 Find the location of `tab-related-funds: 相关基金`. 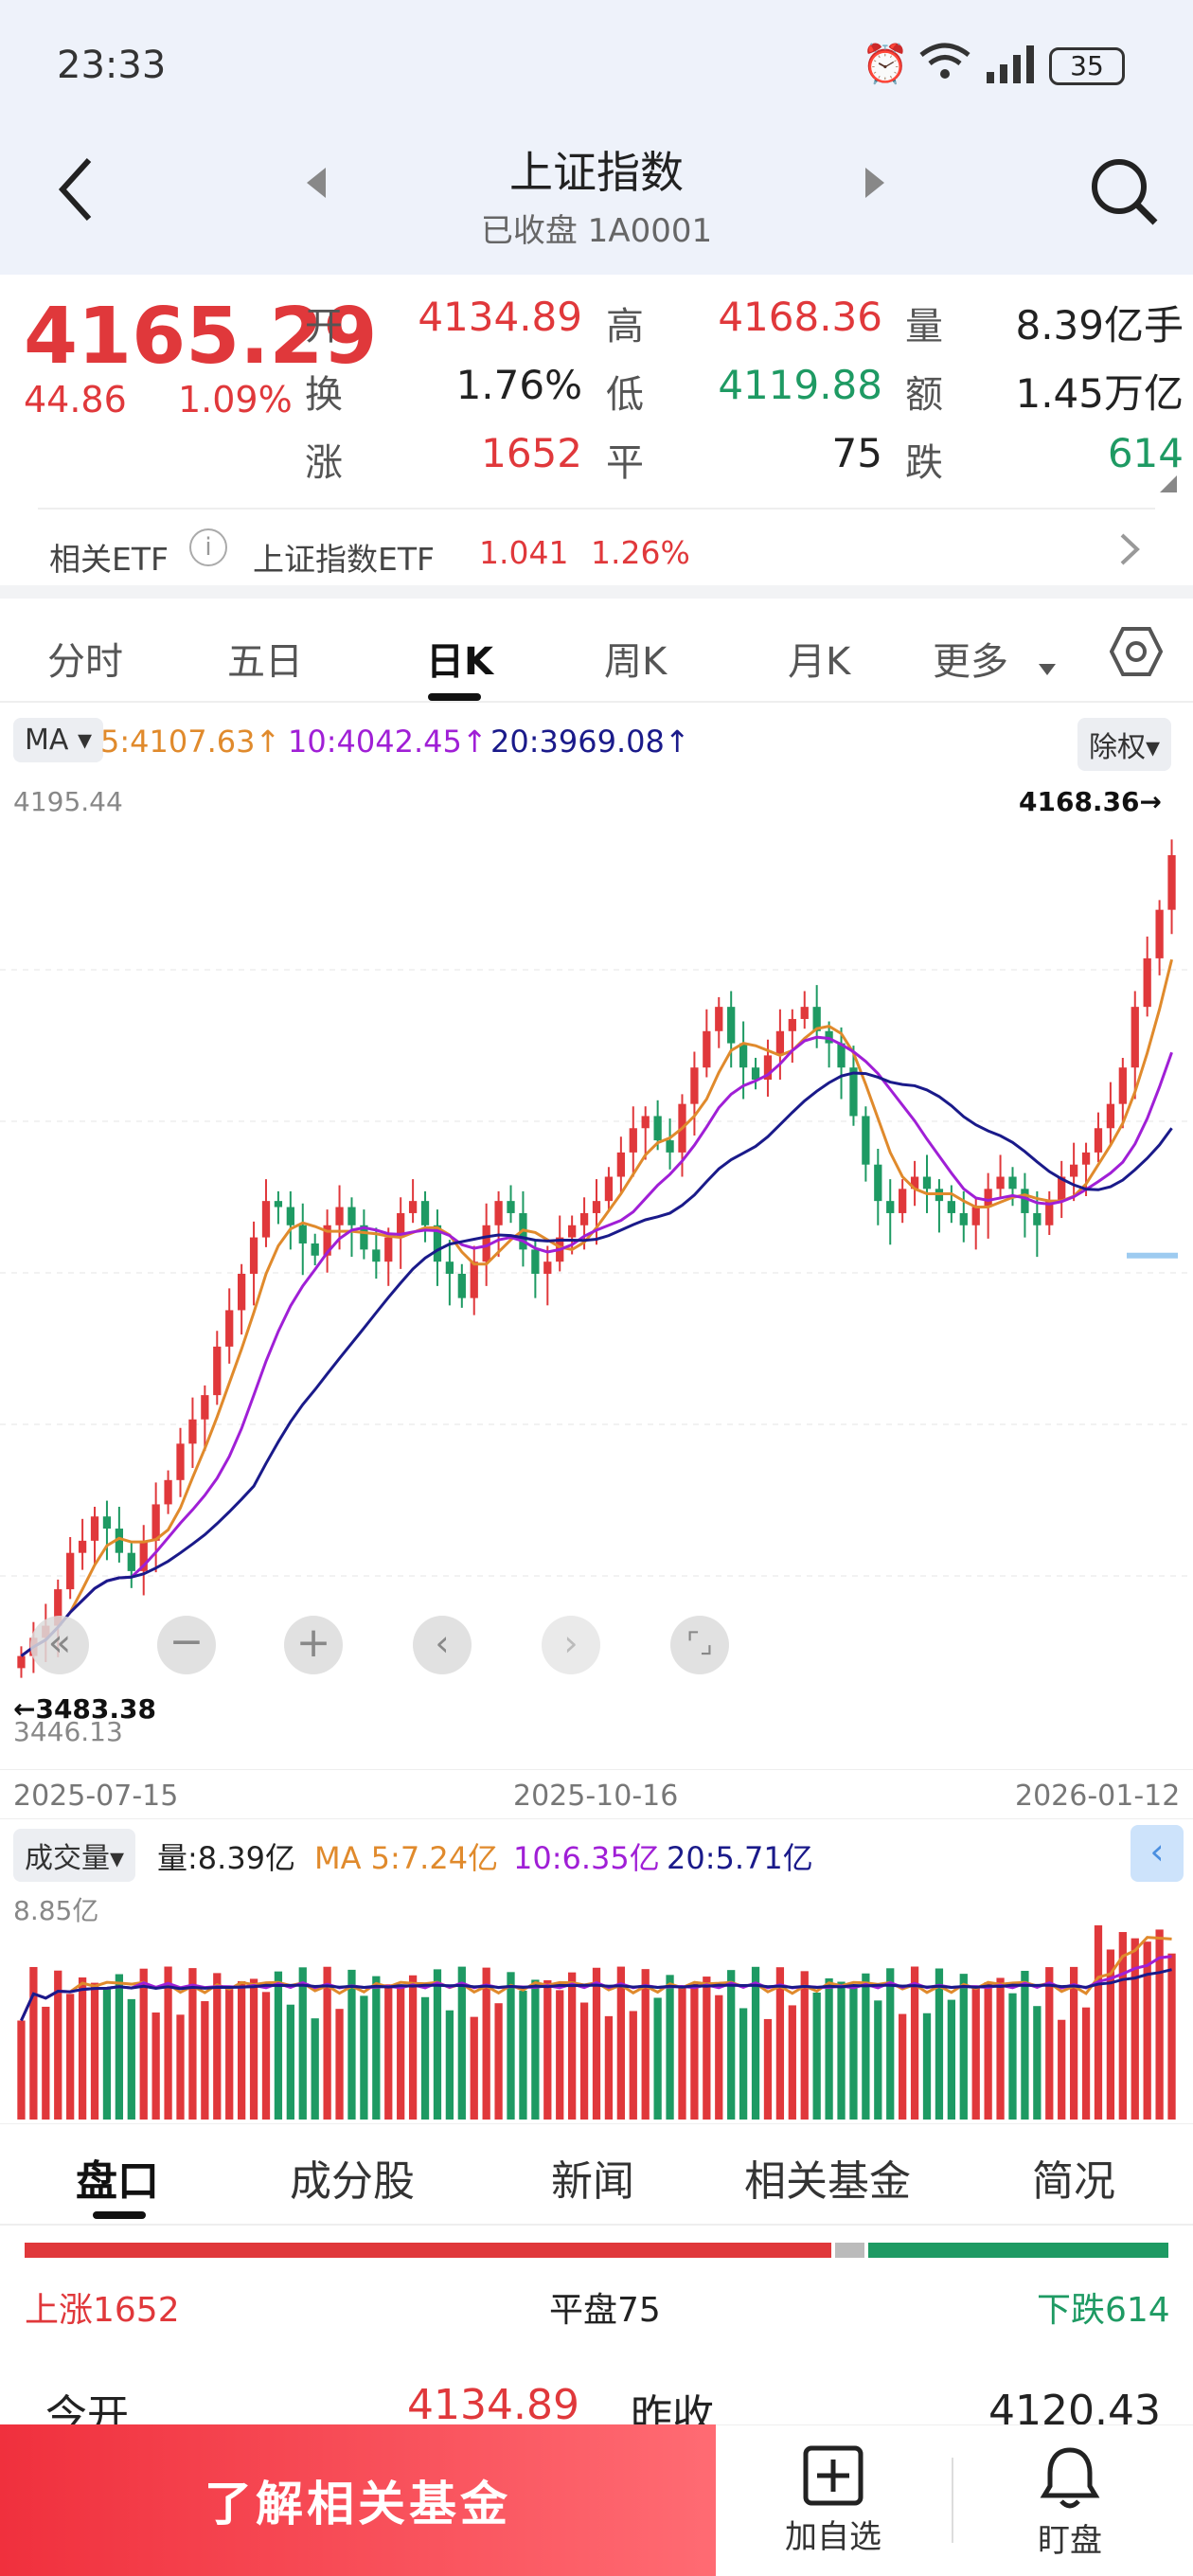

tab-related-funds: 相关基金 is located at coordinates (827, 2181).